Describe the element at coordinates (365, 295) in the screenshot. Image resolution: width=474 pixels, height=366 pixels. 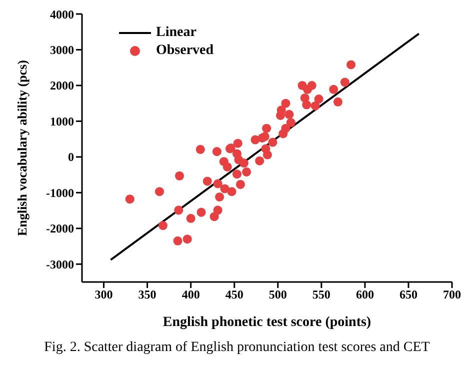
I see `x-tick-label: 600` at that location.